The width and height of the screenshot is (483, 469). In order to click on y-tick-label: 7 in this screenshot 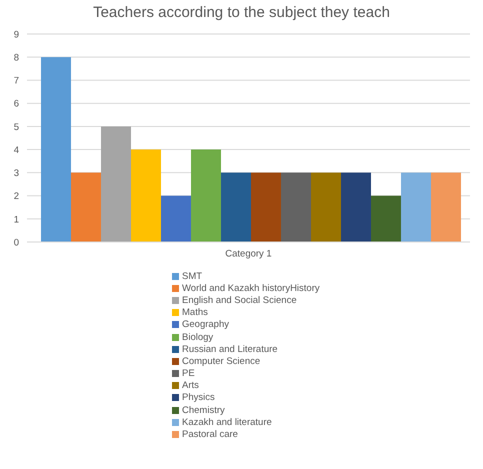, I will do `click(16, 81)`.